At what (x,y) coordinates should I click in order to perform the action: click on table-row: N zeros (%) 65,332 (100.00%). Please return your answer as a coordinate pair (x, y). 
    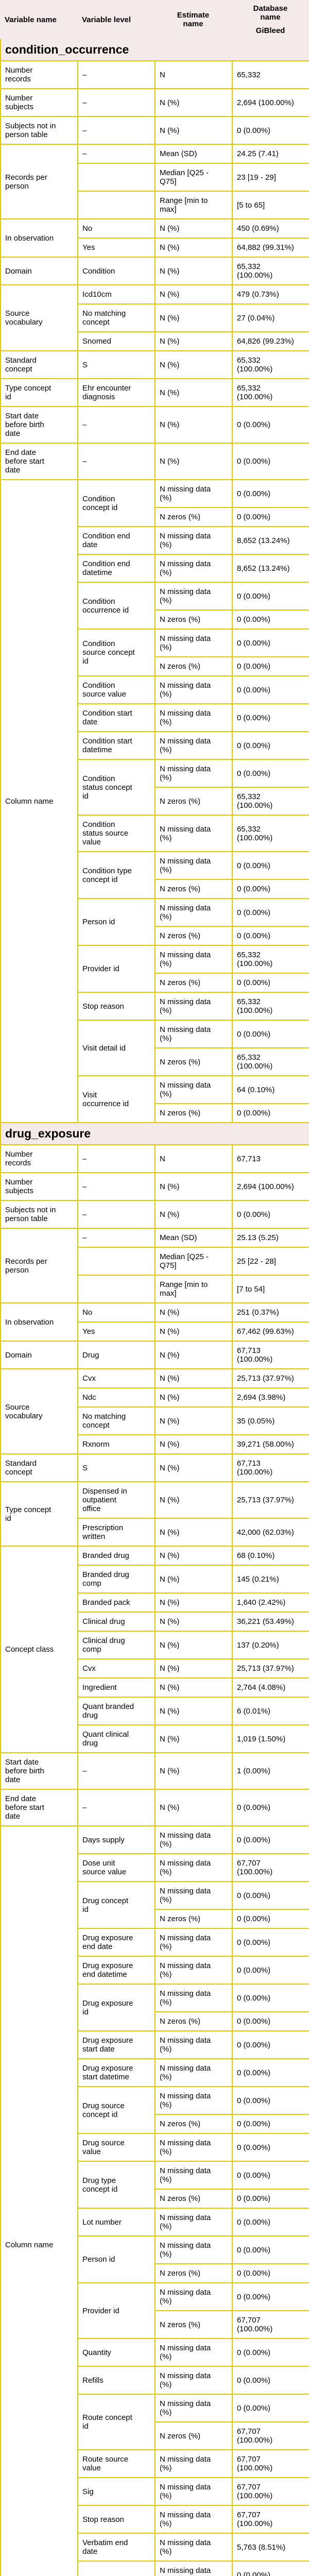
    Looking at the image, I should click on (155, 1062).